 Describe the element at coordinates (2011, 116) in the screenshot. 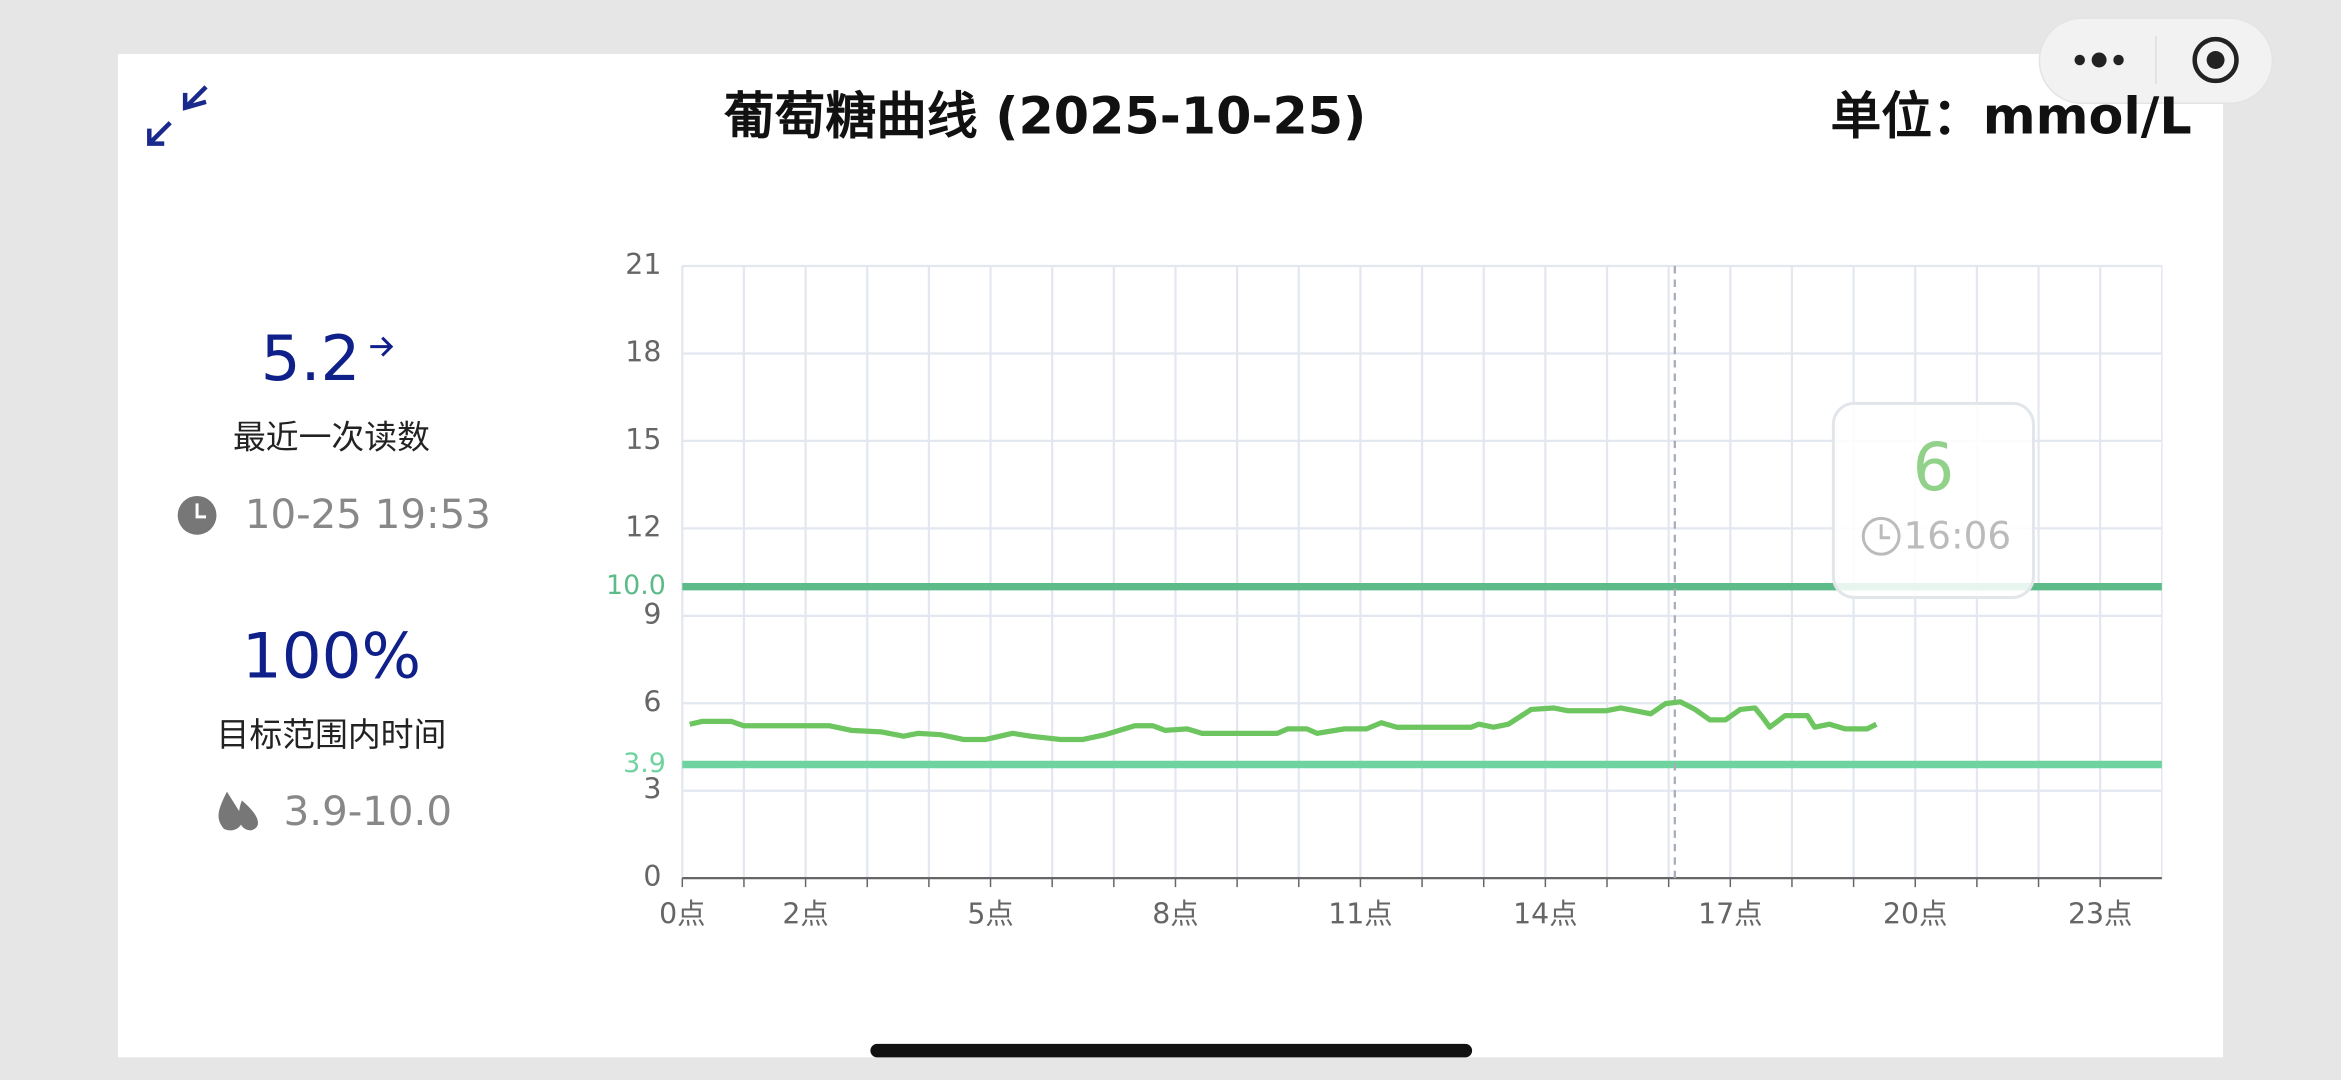

I see `unit: 单位：mmol/L` at that location.